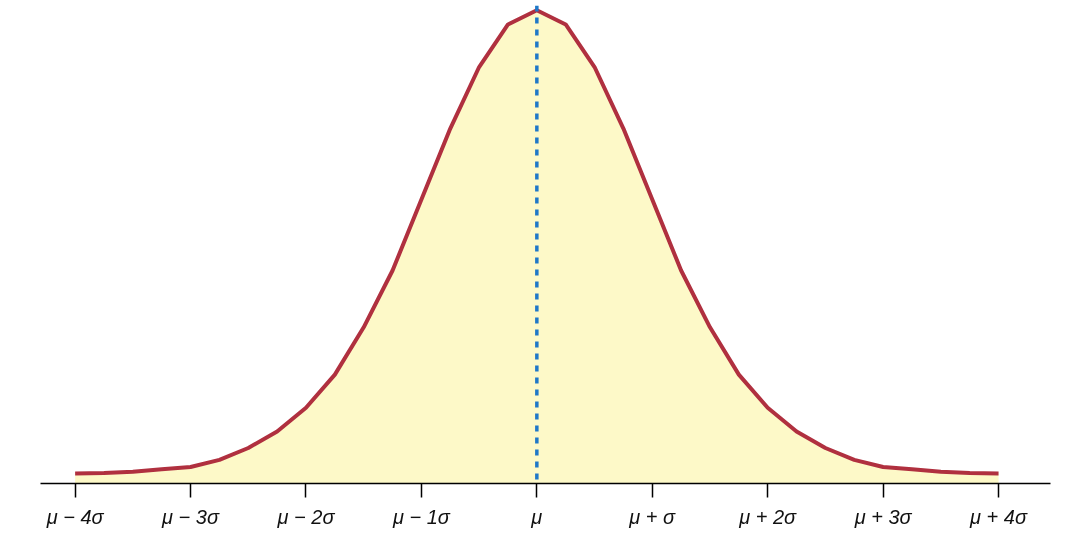 The image size is (1080, 540). Describe the element at coordinates (768, 516) in the screenshot. I see `x-tick-label: μ + 2σ` at that location.